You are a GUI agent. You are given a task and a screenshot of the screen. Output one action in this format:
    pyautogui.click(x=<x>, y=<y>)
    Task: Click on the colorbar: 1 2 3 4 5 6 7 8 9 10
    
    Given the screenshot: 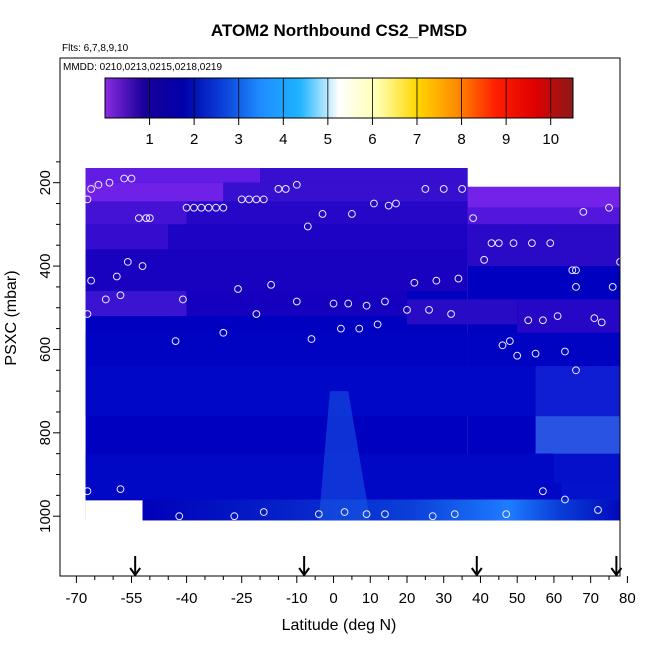 What is the action you would take?
    pyautogui.click(x=339, y=112)
    